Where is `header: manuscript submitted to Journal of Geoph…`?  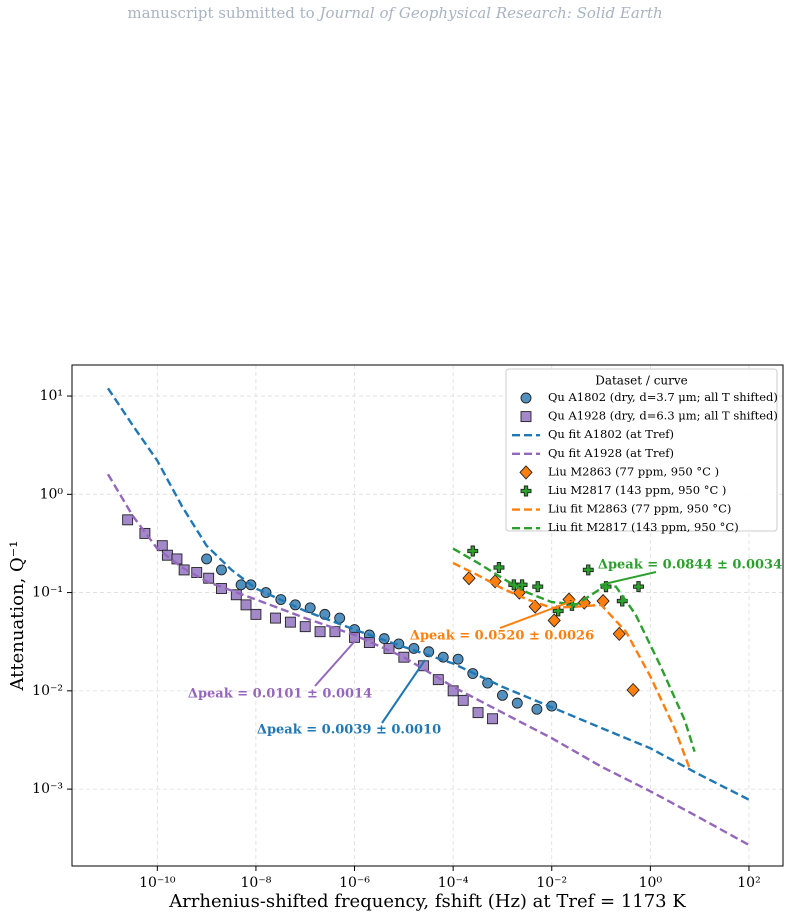 header: manuscript submitted to Journal of Geoph… is located at coordinates (394, 13).